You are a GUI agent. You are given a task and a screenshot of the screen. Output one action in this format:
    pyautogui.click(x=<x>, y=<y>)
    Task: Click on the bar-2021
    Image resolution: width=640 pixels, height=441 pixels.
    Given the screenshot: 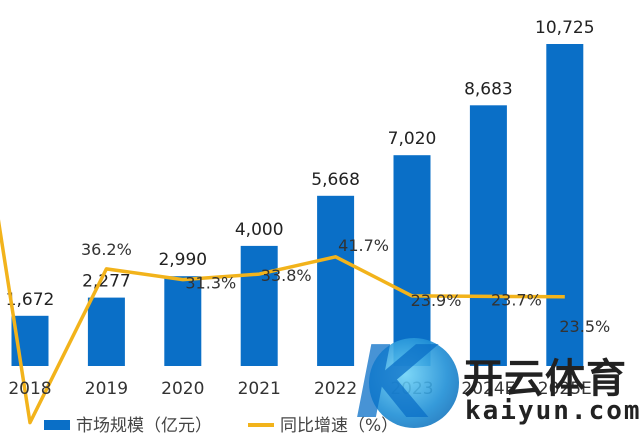 What is the action you would take?
    pyautogui.click(x=259, y=305)
    